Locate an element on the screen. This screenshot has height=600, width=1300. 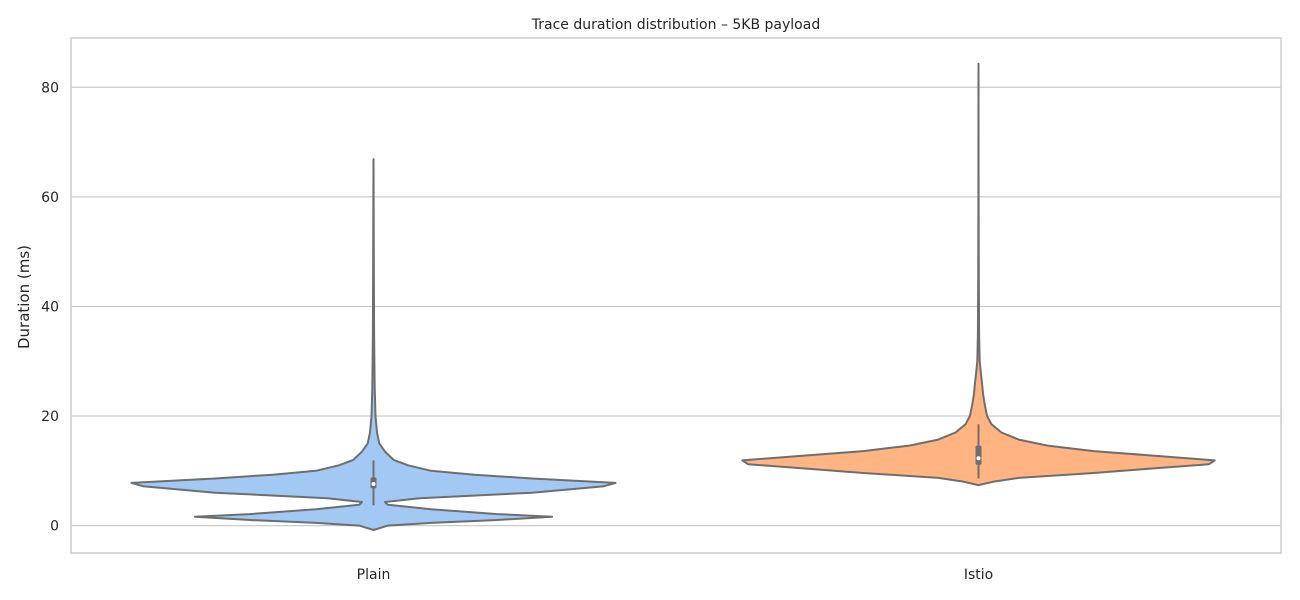
iqr-box-istio is located at coordinates (978, 455).